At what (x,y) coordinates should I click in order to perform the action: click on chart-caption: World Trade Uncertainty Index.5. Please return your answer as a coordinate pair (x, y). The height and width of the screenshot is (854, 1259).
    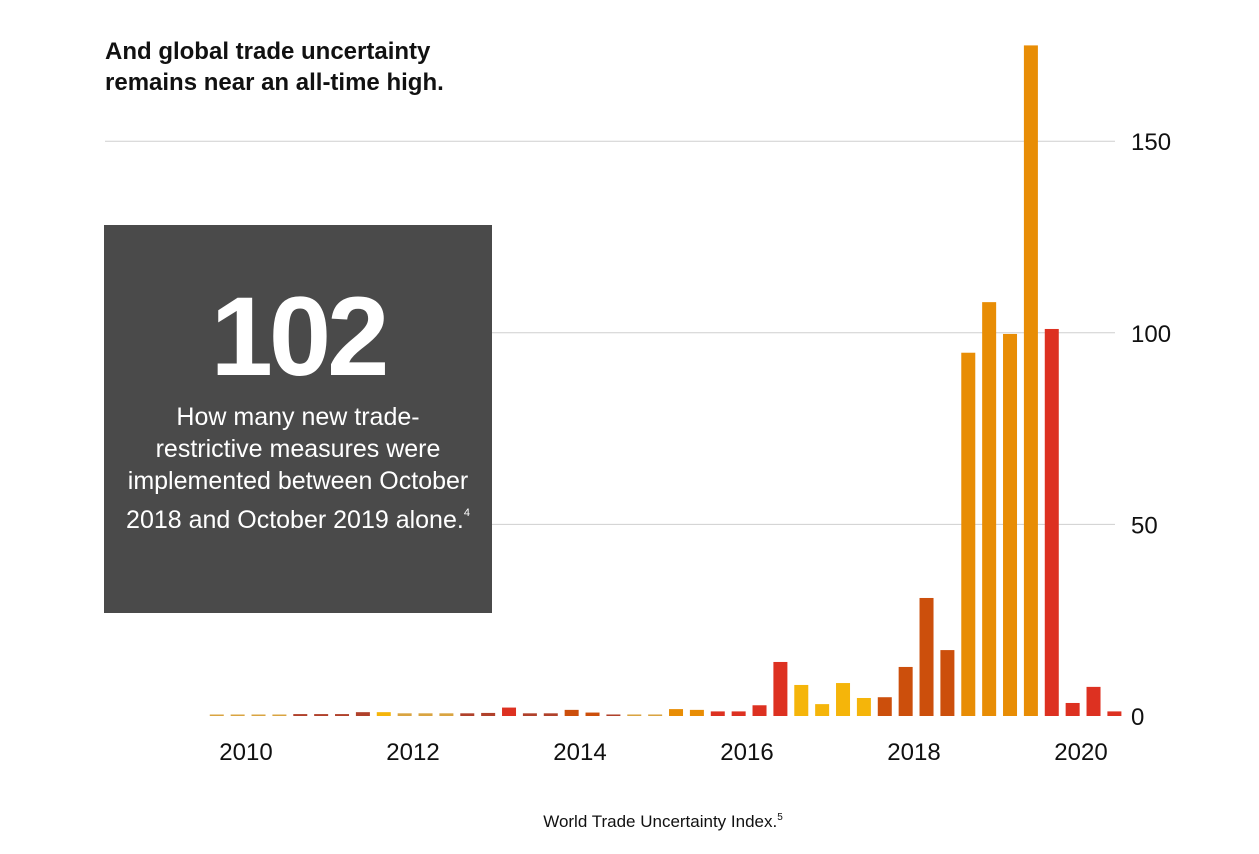
    Looking at the image, I should click on (629, 822).